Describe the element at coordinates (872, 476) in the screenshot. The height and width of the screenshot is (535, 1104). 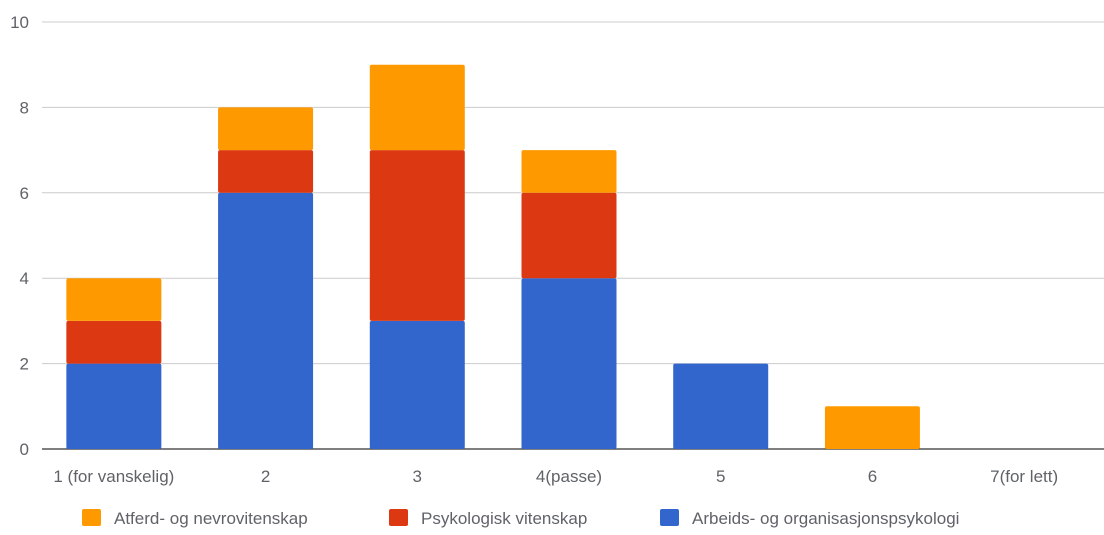
I see `x-tick-label-6: 6` at that location.